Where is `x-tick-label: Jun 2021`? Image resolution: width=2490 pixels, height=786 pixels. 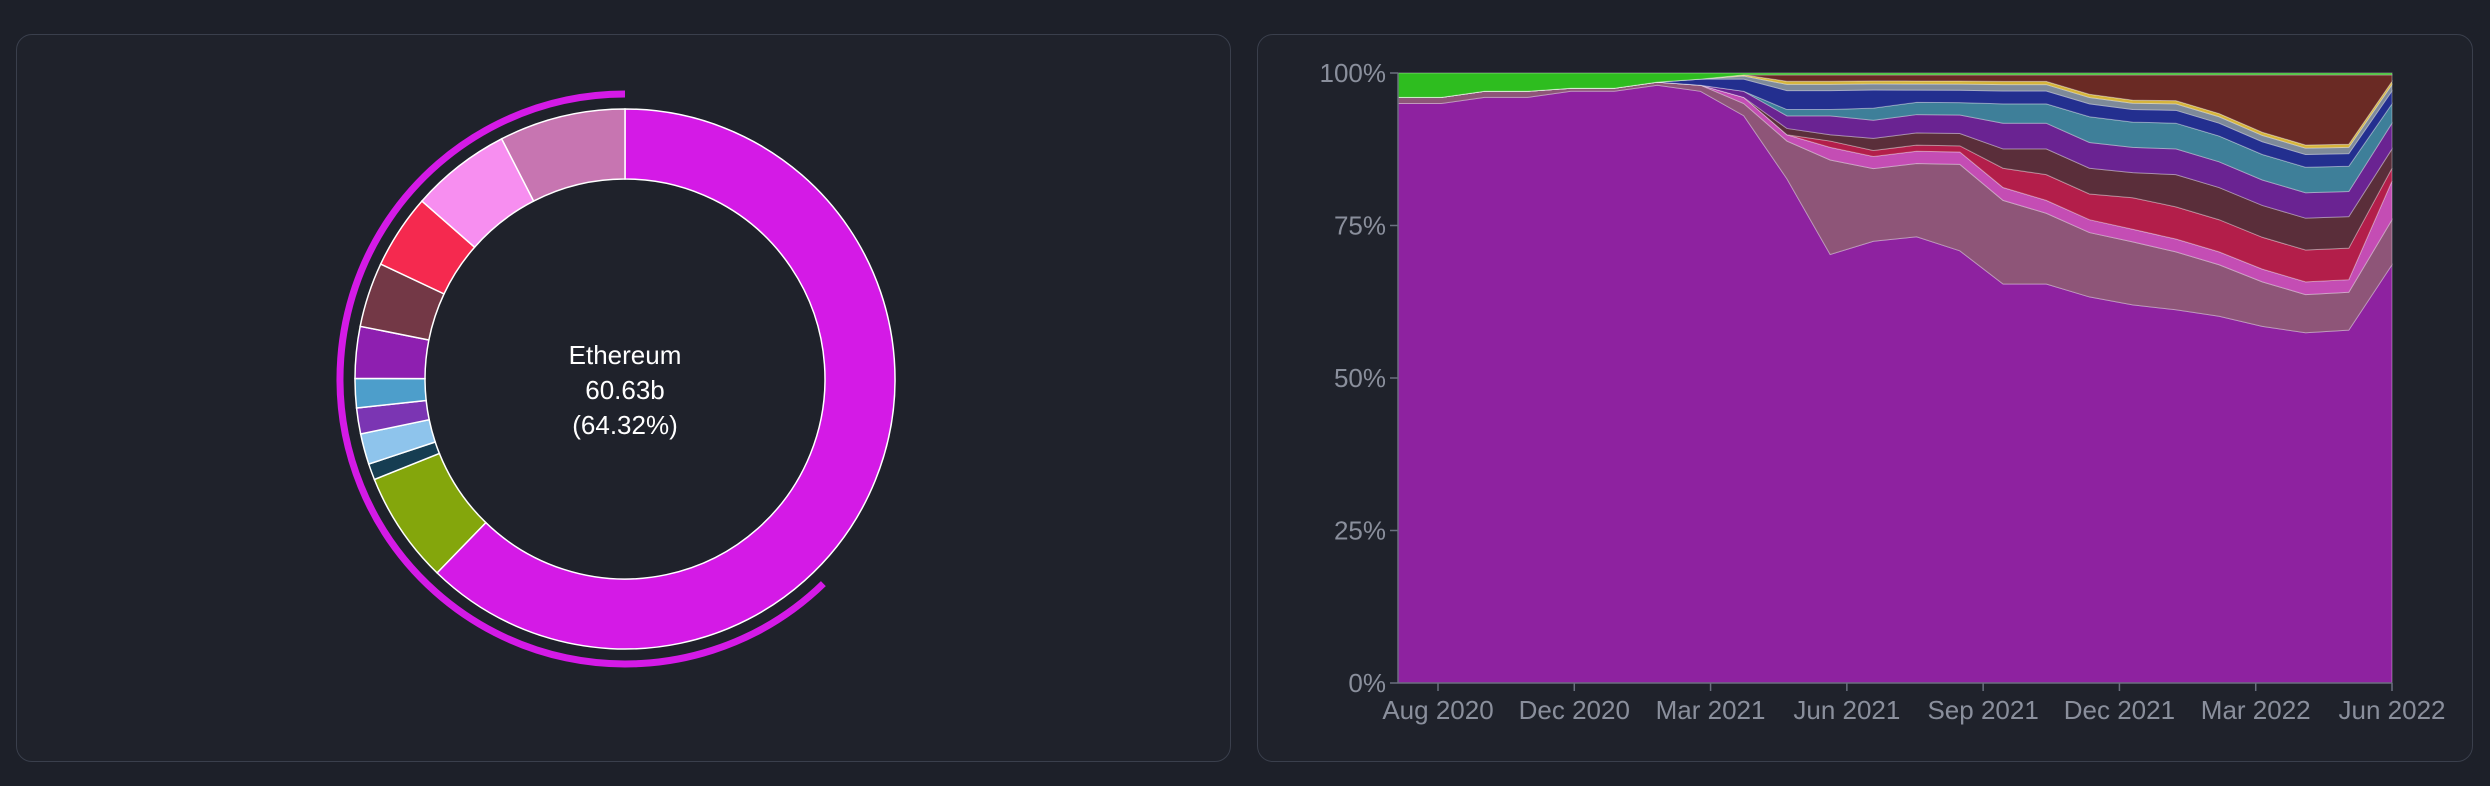
x-tick-label: Jun 2021 is located at coordinates (1846, 710).